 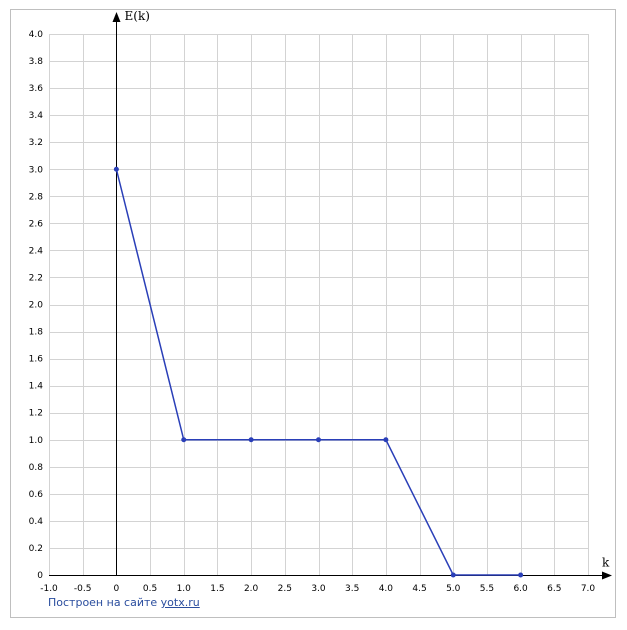 I want to click on x-axis-label: k, so click(x=606, y=563).